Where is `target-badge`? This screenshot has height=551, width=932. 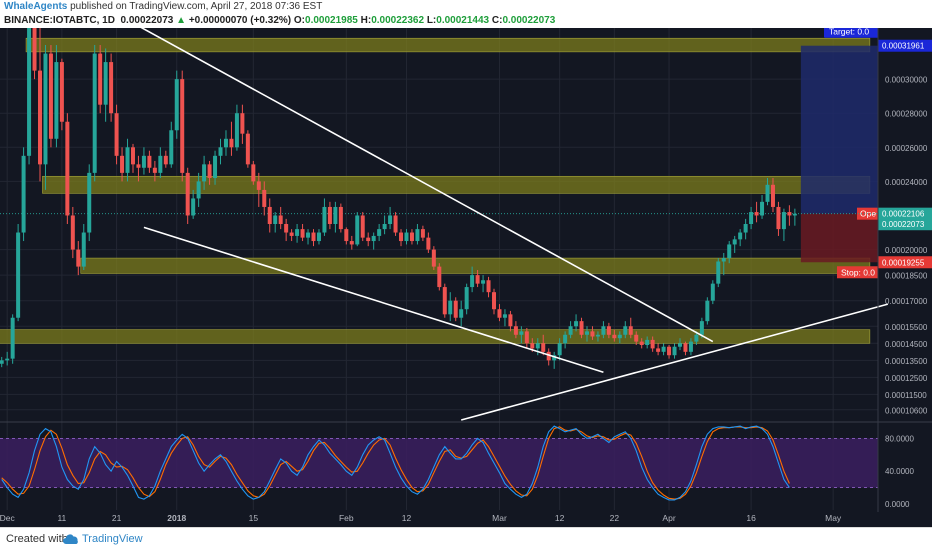
target-badge is located at coordinates (851, 33).